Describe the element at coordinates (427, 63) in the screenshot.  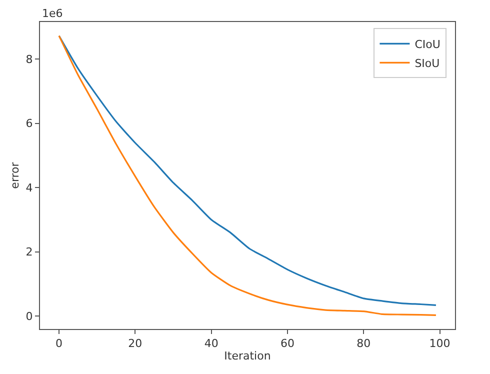
I see `legend-label: SIoU` at that location.